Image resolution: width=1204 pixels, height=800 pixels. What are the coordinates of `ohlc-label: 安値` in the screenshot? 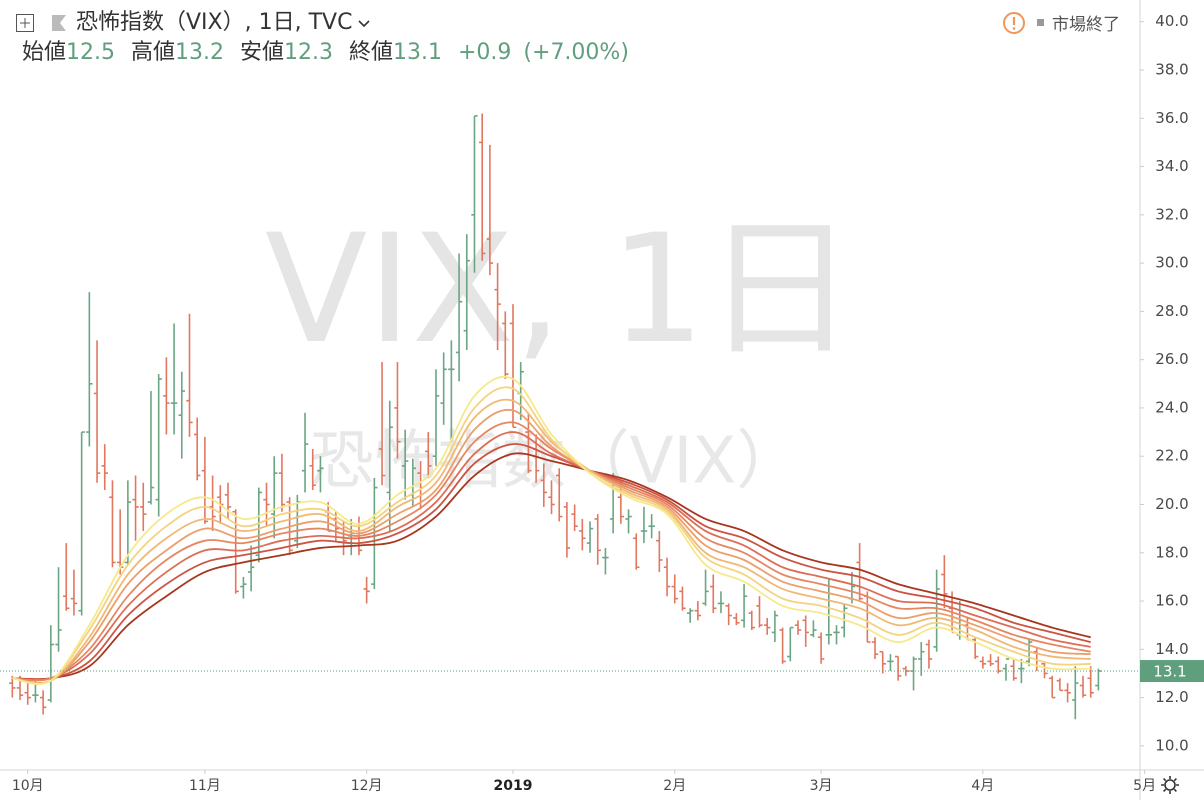 It's located at (262, 52).